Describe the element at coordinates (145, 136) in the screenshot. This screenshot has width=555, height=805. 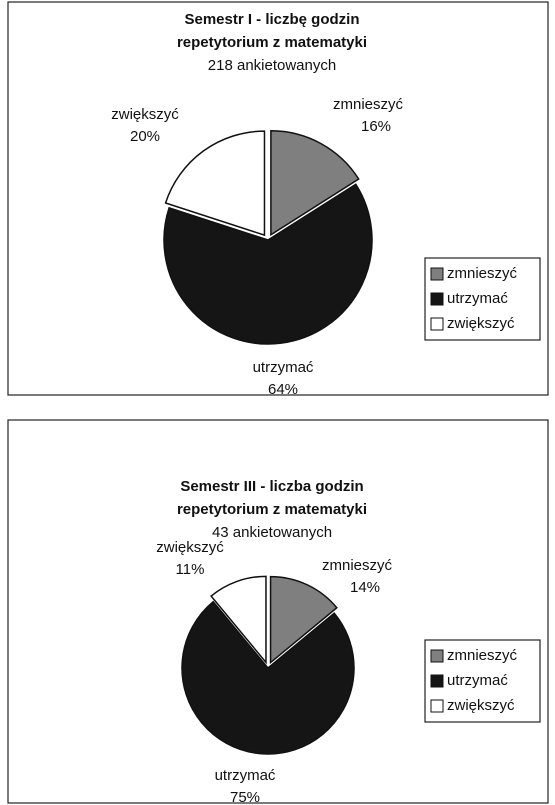
I see `slice-label: 20%` at that location.